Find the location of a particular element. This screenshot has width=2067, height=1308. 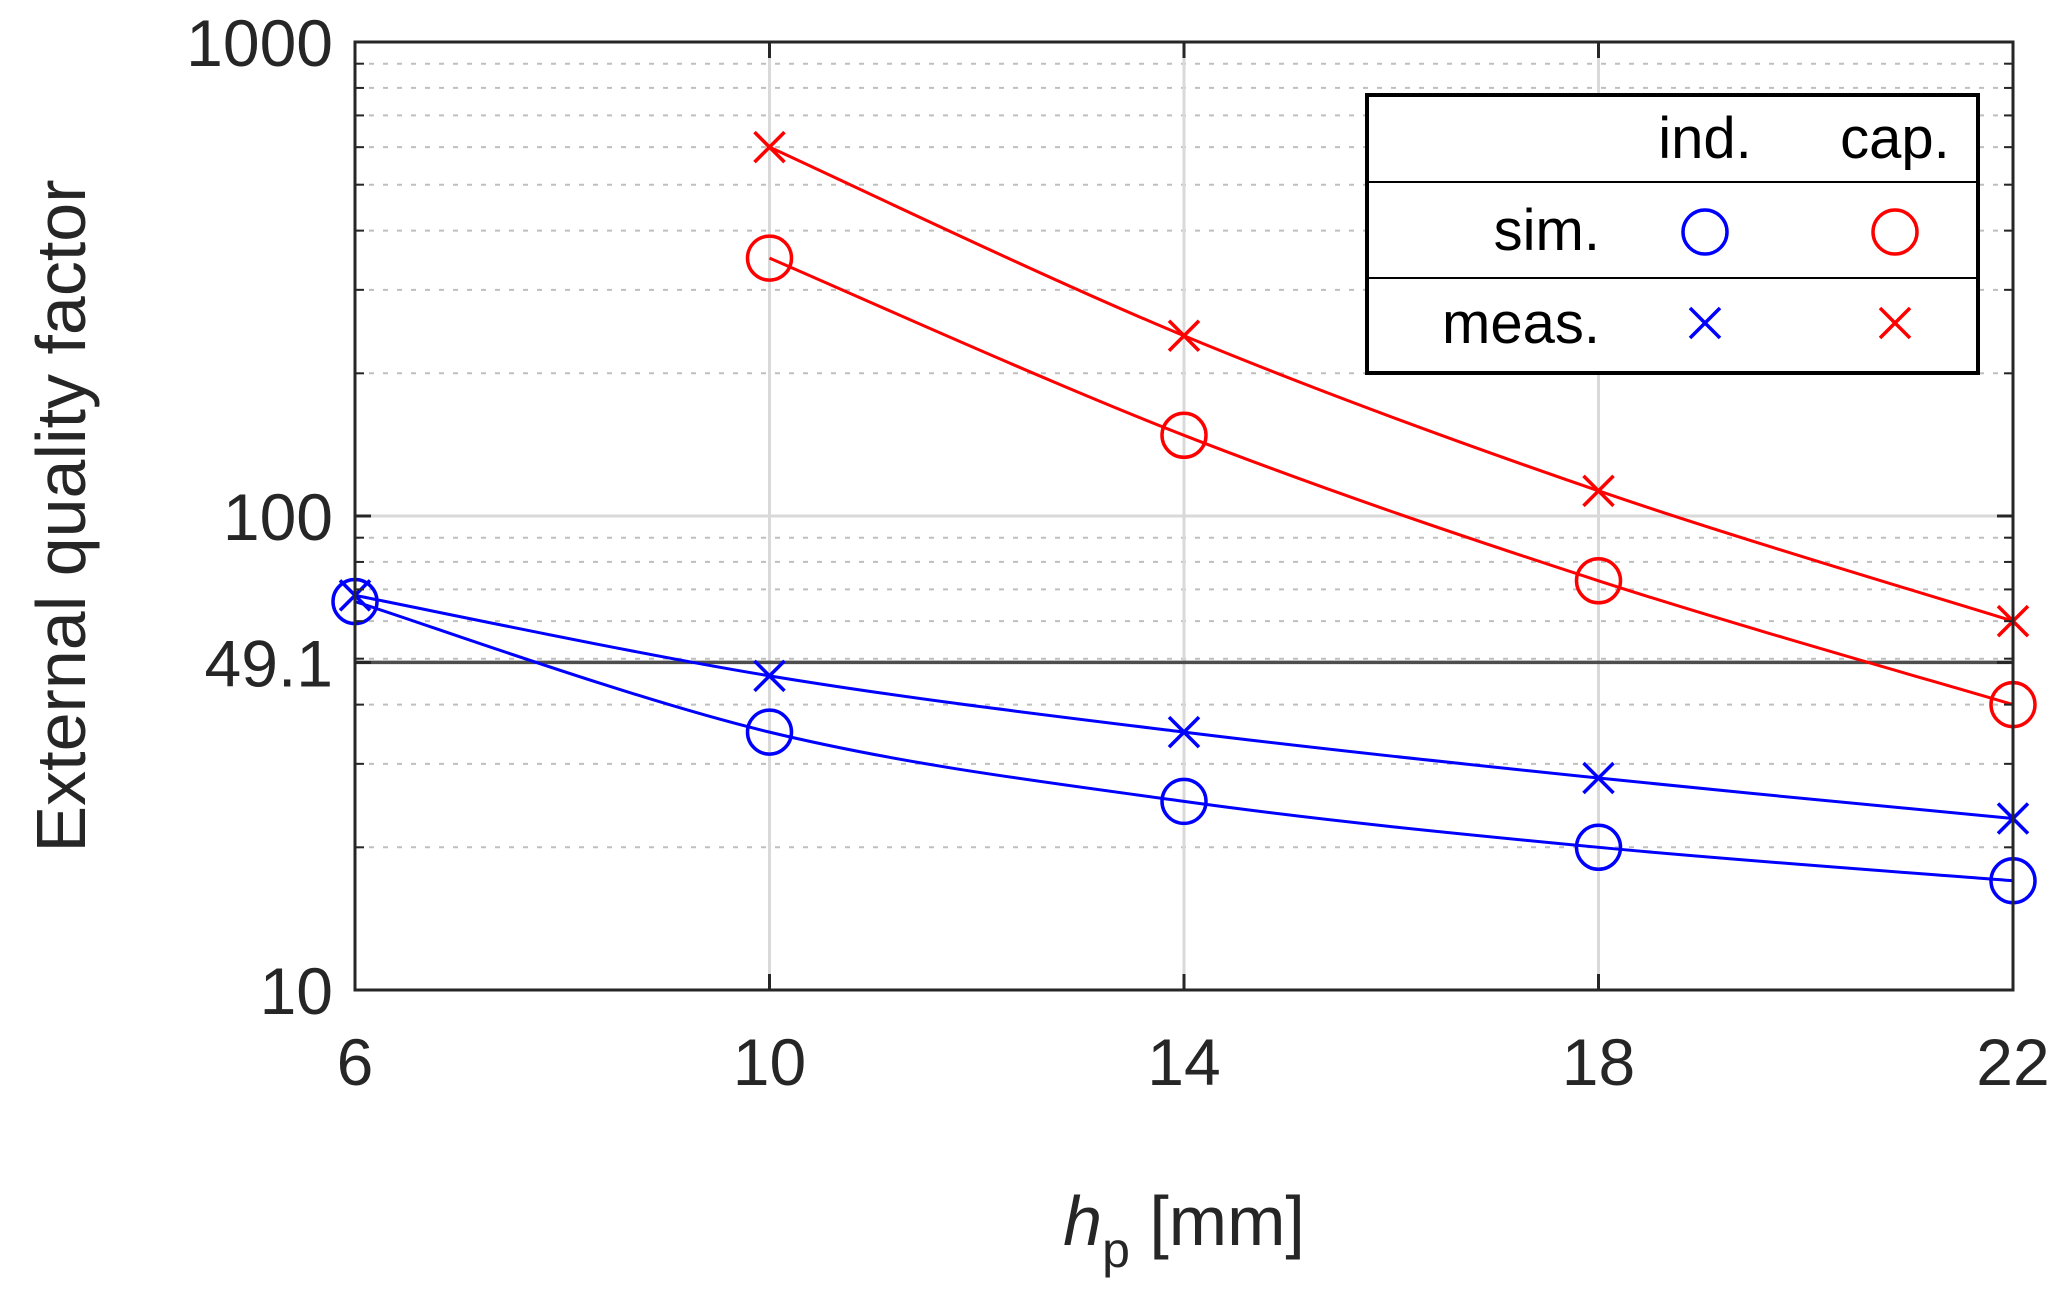

x-tick-label: 10 is located at coordinates (769, 1062).